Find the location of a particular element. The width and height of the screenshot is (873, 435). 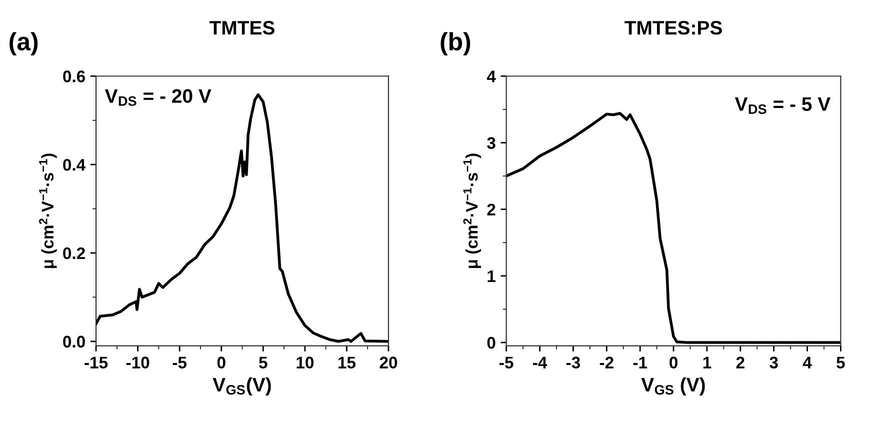

y-tick-label: 0.2 is located at coordinates (74, 253).